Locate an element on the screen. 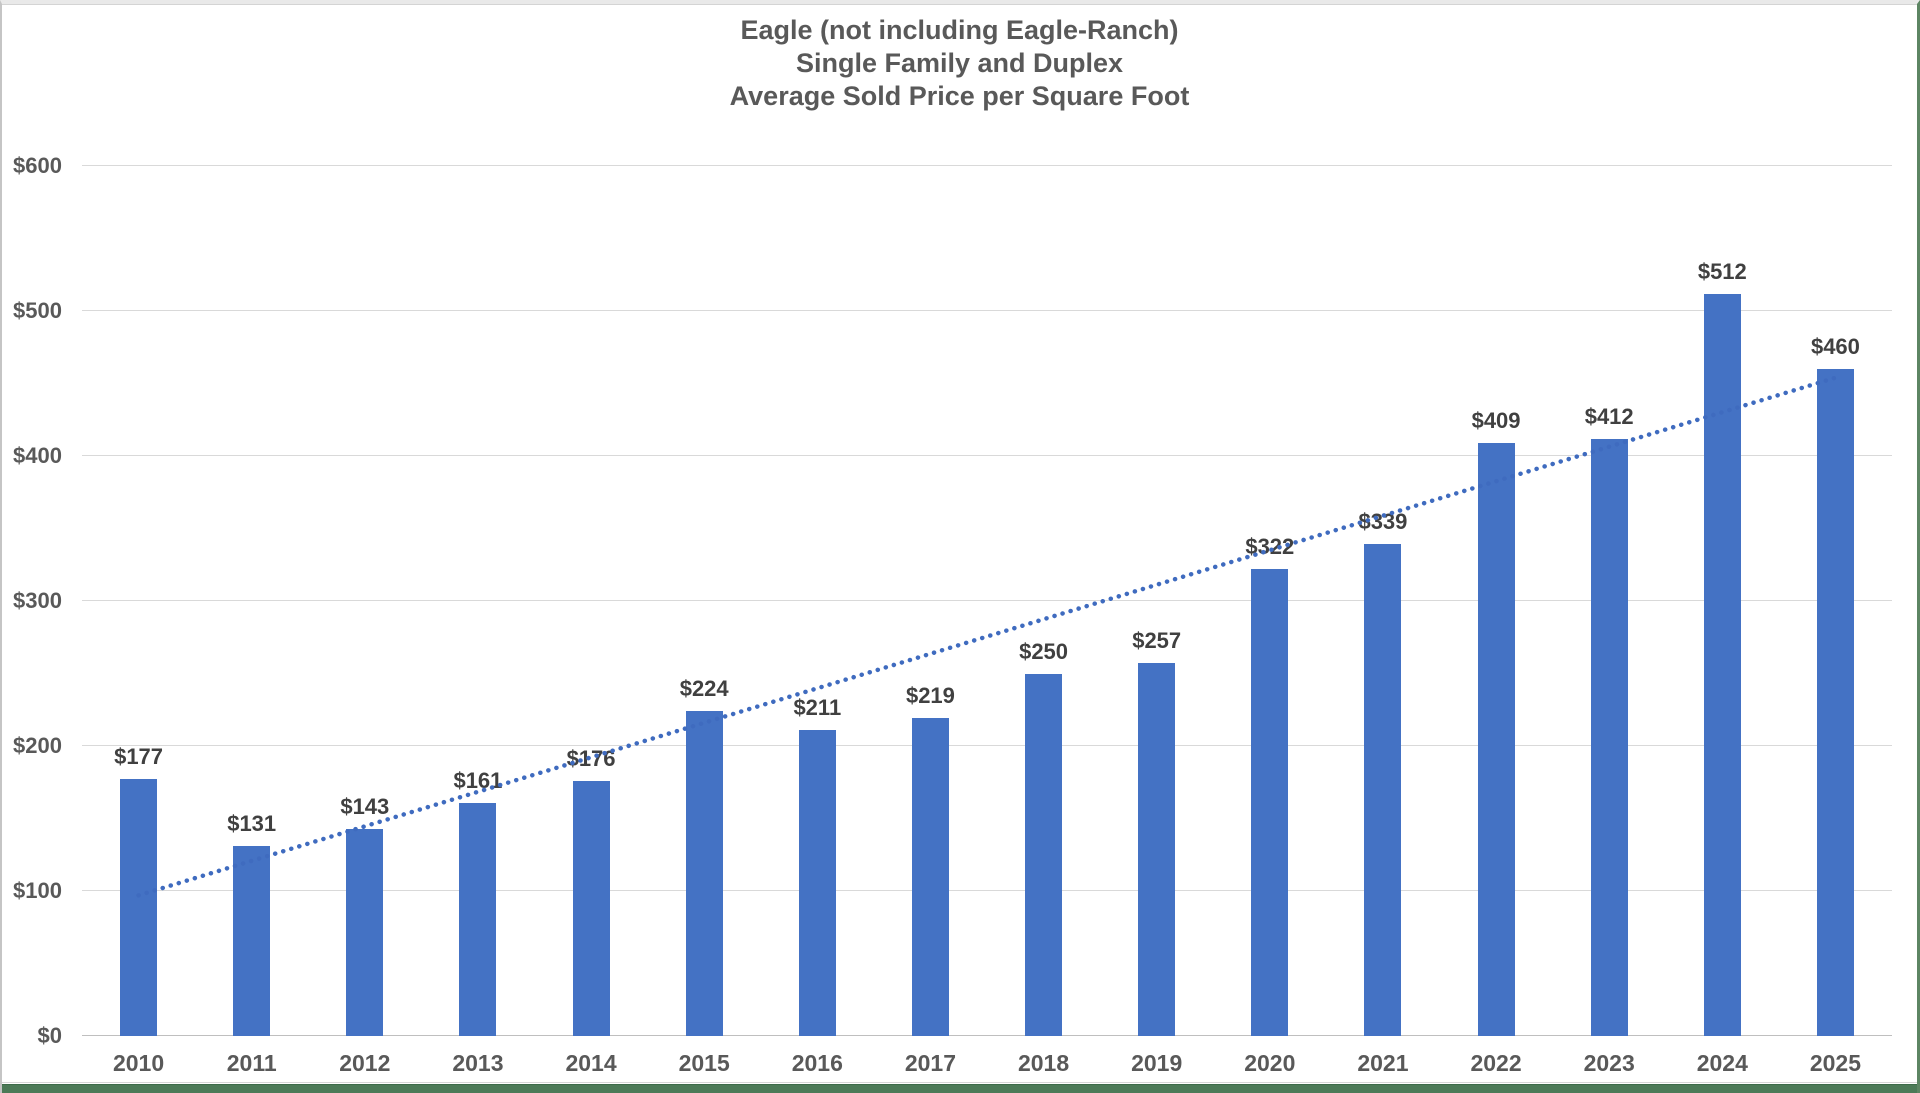  x-axis-tick-label: 2021 is located at coordinates (1383, 1063).